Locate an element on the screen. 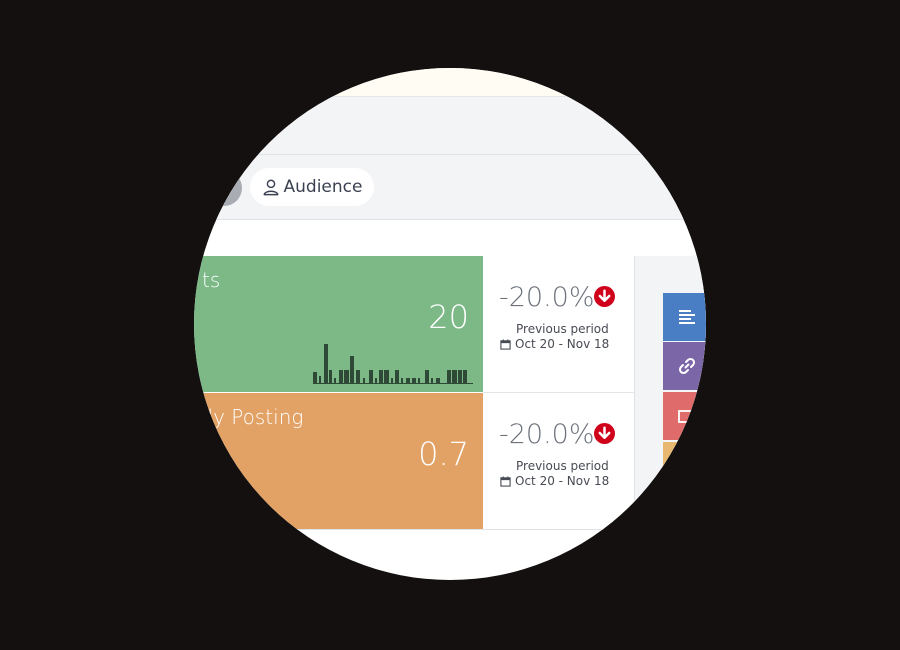  metric-value: 0.7 is located at coordinates (443, 454).